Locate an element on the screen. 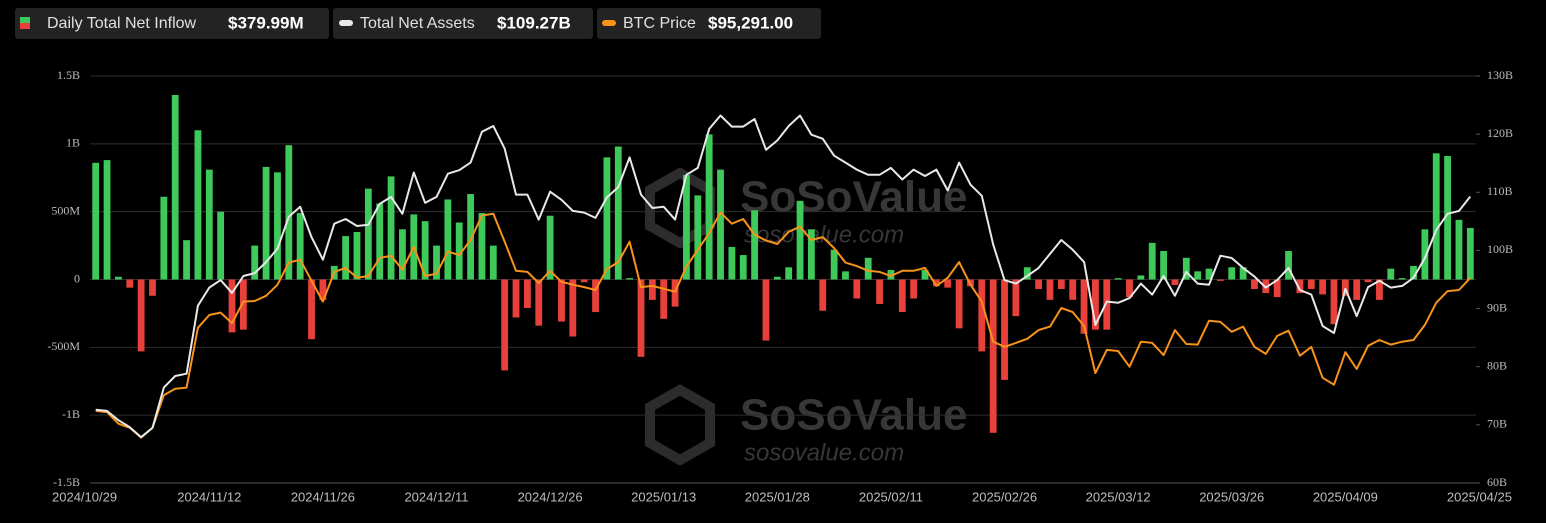  x-tick-label: 2025/02/11 is located at coordinates (891, 496).